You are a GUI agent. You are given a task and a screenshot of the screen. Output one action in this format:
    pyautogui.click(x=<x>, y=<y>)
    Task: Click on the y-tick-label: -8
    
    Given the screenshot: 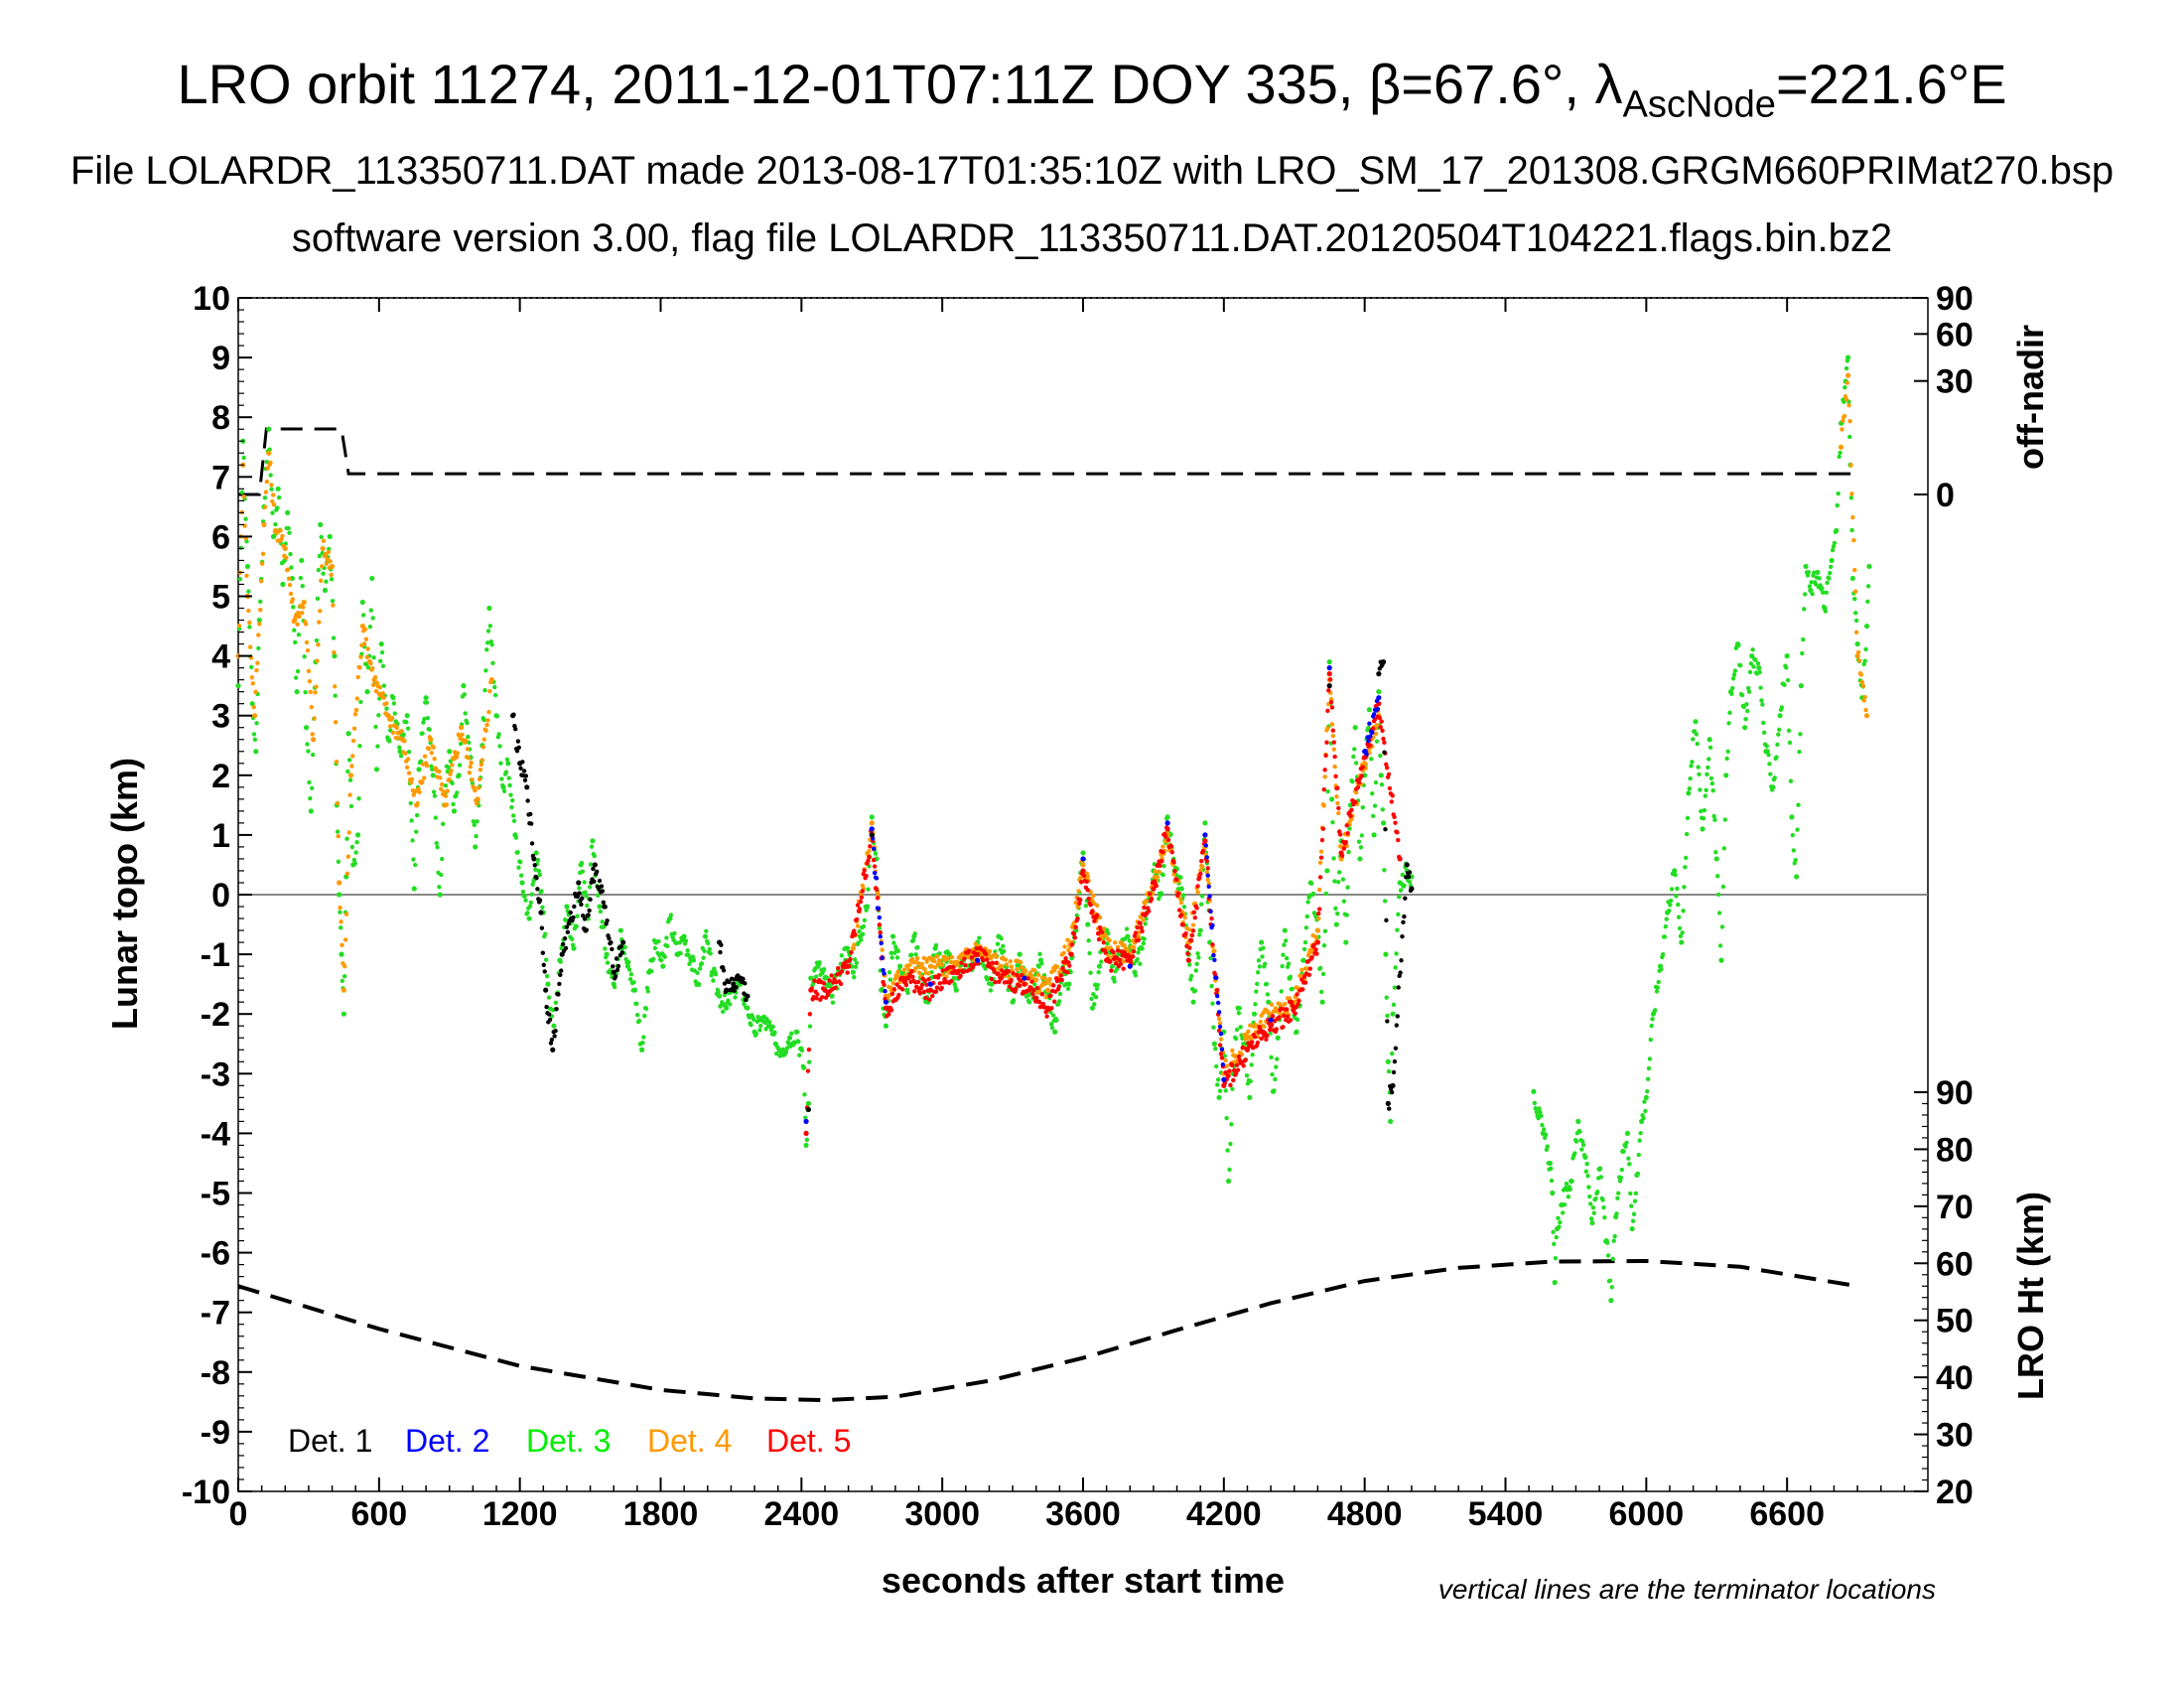 What is the action you would take?
    pyautogui.click(x=215, y=1373)
    